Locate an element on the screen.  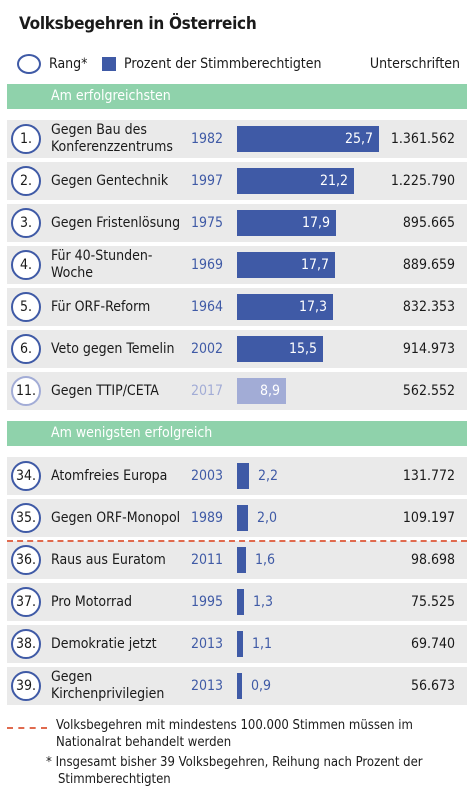
bar-value-label: 1,6 is located at coordinates (265, 560).